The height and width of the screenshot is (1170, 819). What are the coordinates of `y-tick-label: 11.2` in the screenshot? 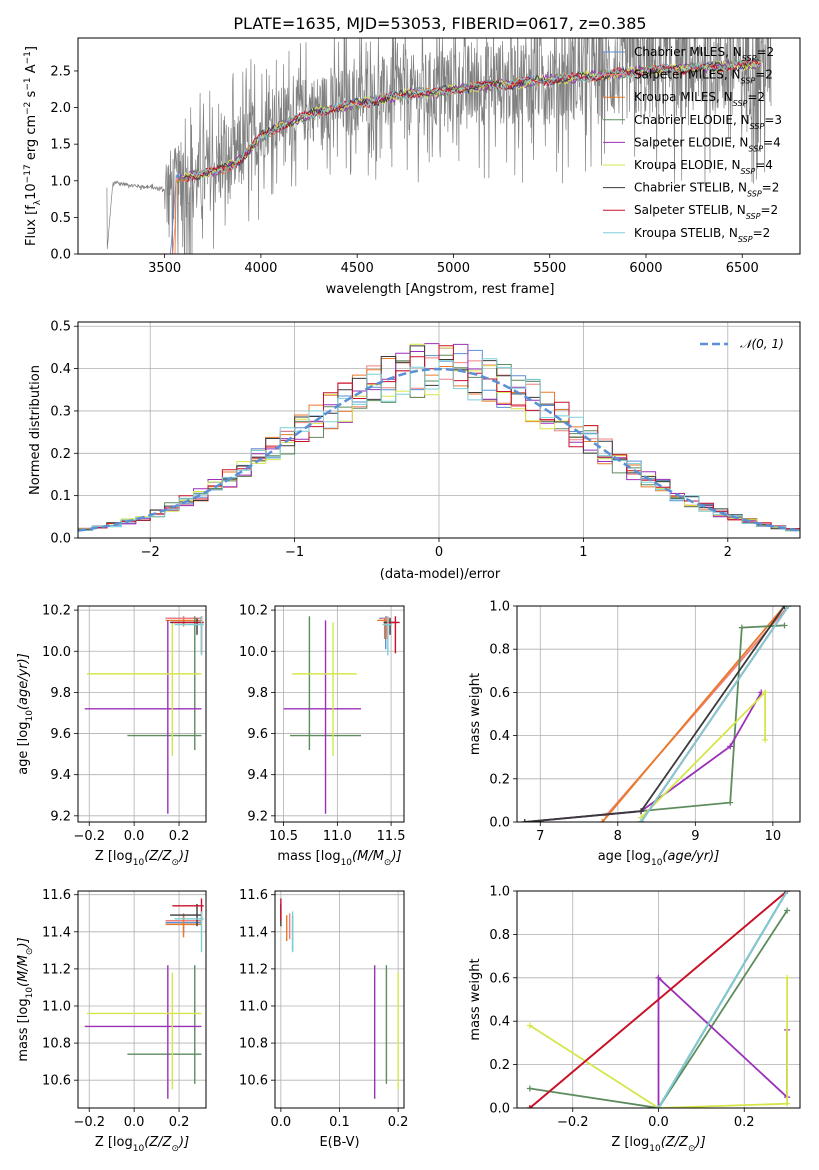 It's located at (253, 969).